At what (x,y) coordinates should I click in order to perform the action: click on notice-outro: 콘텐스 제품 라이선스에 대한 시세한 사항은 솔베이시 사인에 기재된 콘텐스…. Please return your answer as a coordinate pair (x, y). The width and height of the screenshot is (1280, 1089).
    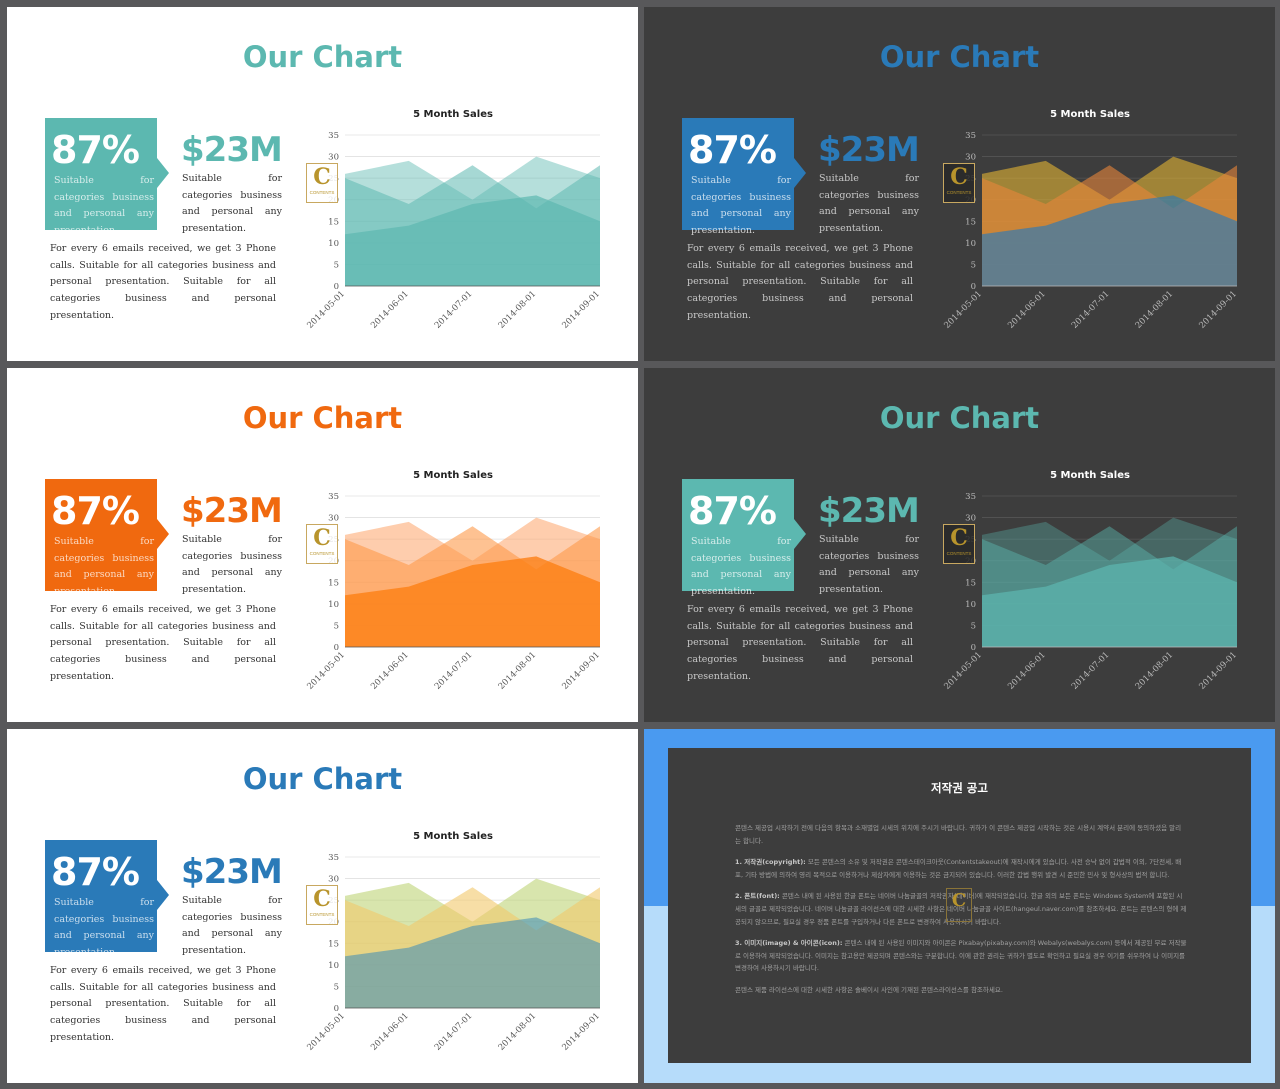
    Looking at the image, I should click on (869, 989).